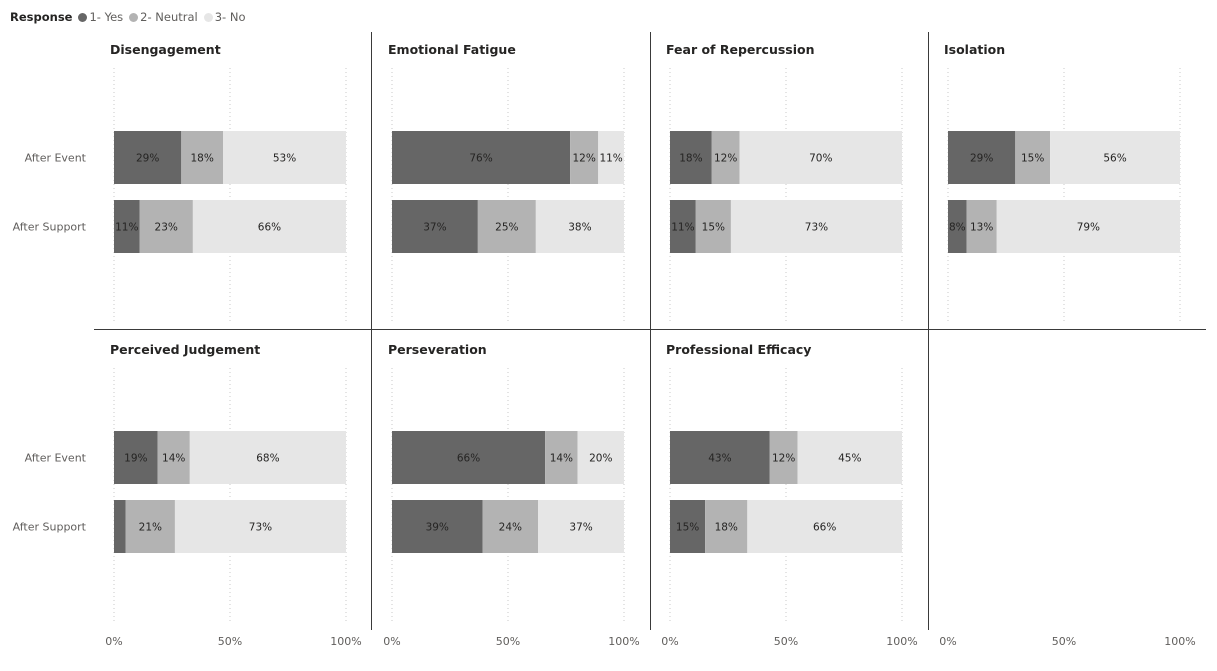  I want to click on panel-perseveration: Perseveration 66% 14% 20% 39% 24% 37%, so click(506, 482).